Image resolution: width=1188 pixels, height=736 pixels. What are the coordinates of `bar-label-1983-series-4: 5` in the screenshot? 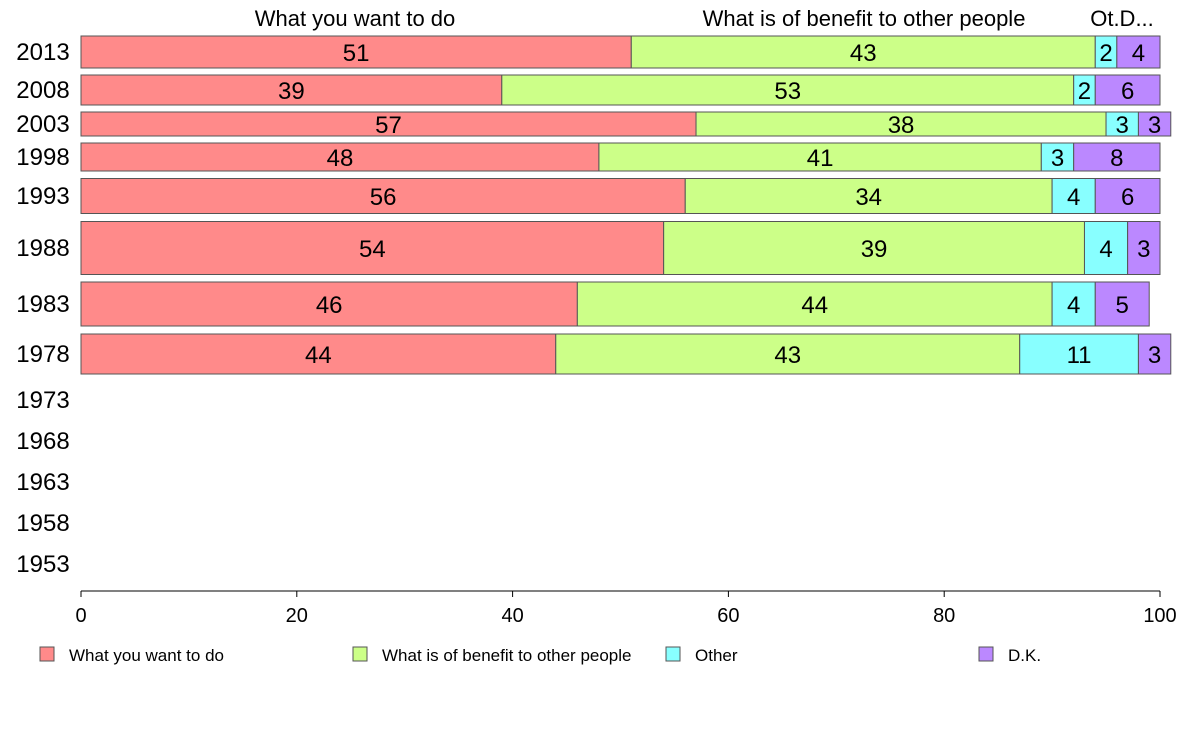 It's located at (1122, 305).